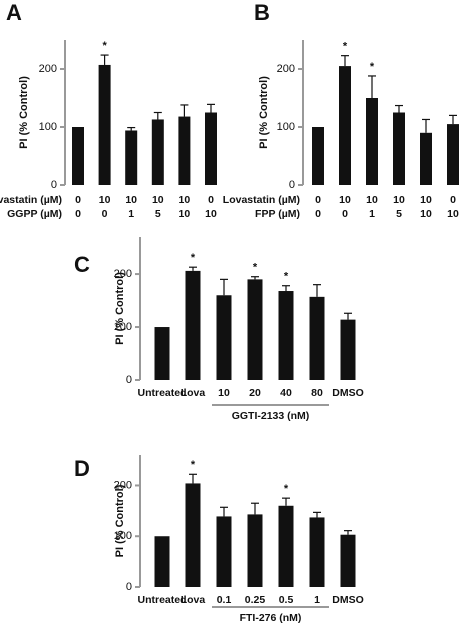 This screenshot has width=474, height=623. What do you see at coordinates (14, 12) in the screenshot?
I see `panel-label: A` at bounding box center [14, 12].